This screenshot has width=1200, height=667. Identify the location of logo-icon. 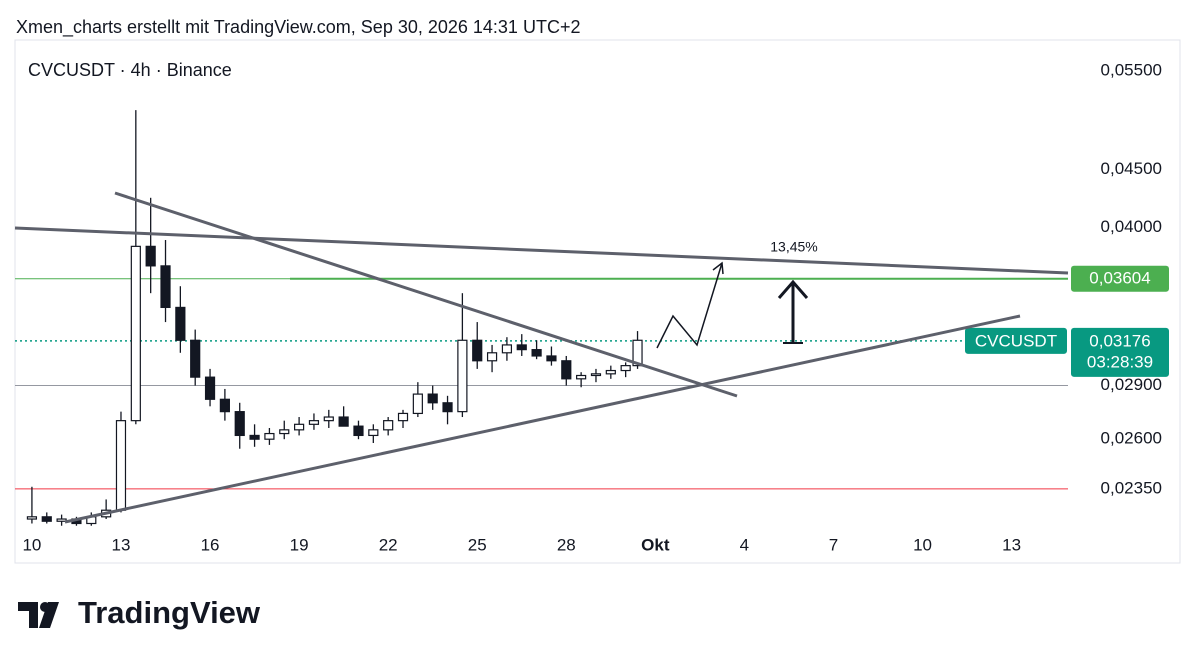
(38, 615).